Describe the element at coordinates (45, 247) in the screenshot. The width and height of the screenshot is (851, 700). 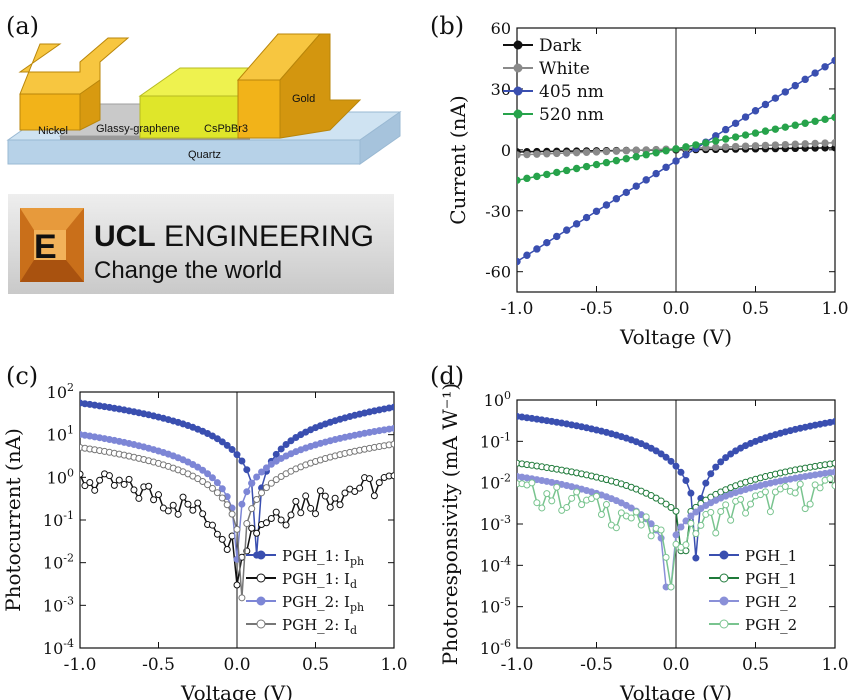
I see `svg-text: E` at that location.